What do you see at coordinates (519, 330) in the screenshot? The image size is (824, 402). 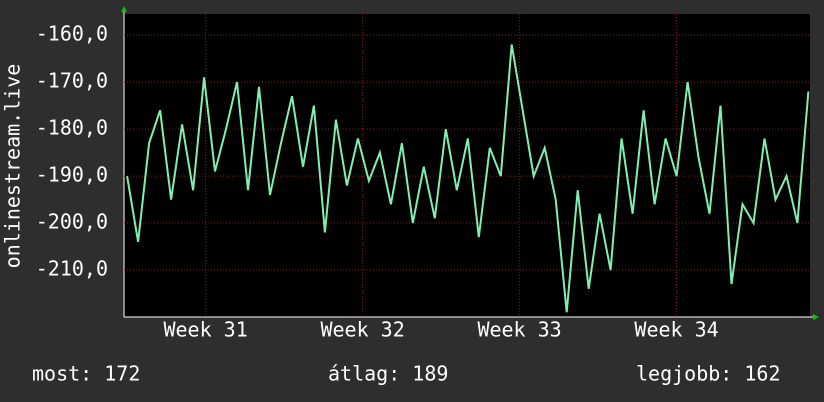 I see `x-tick-label: Week 33` at bounding box center [519, 330].